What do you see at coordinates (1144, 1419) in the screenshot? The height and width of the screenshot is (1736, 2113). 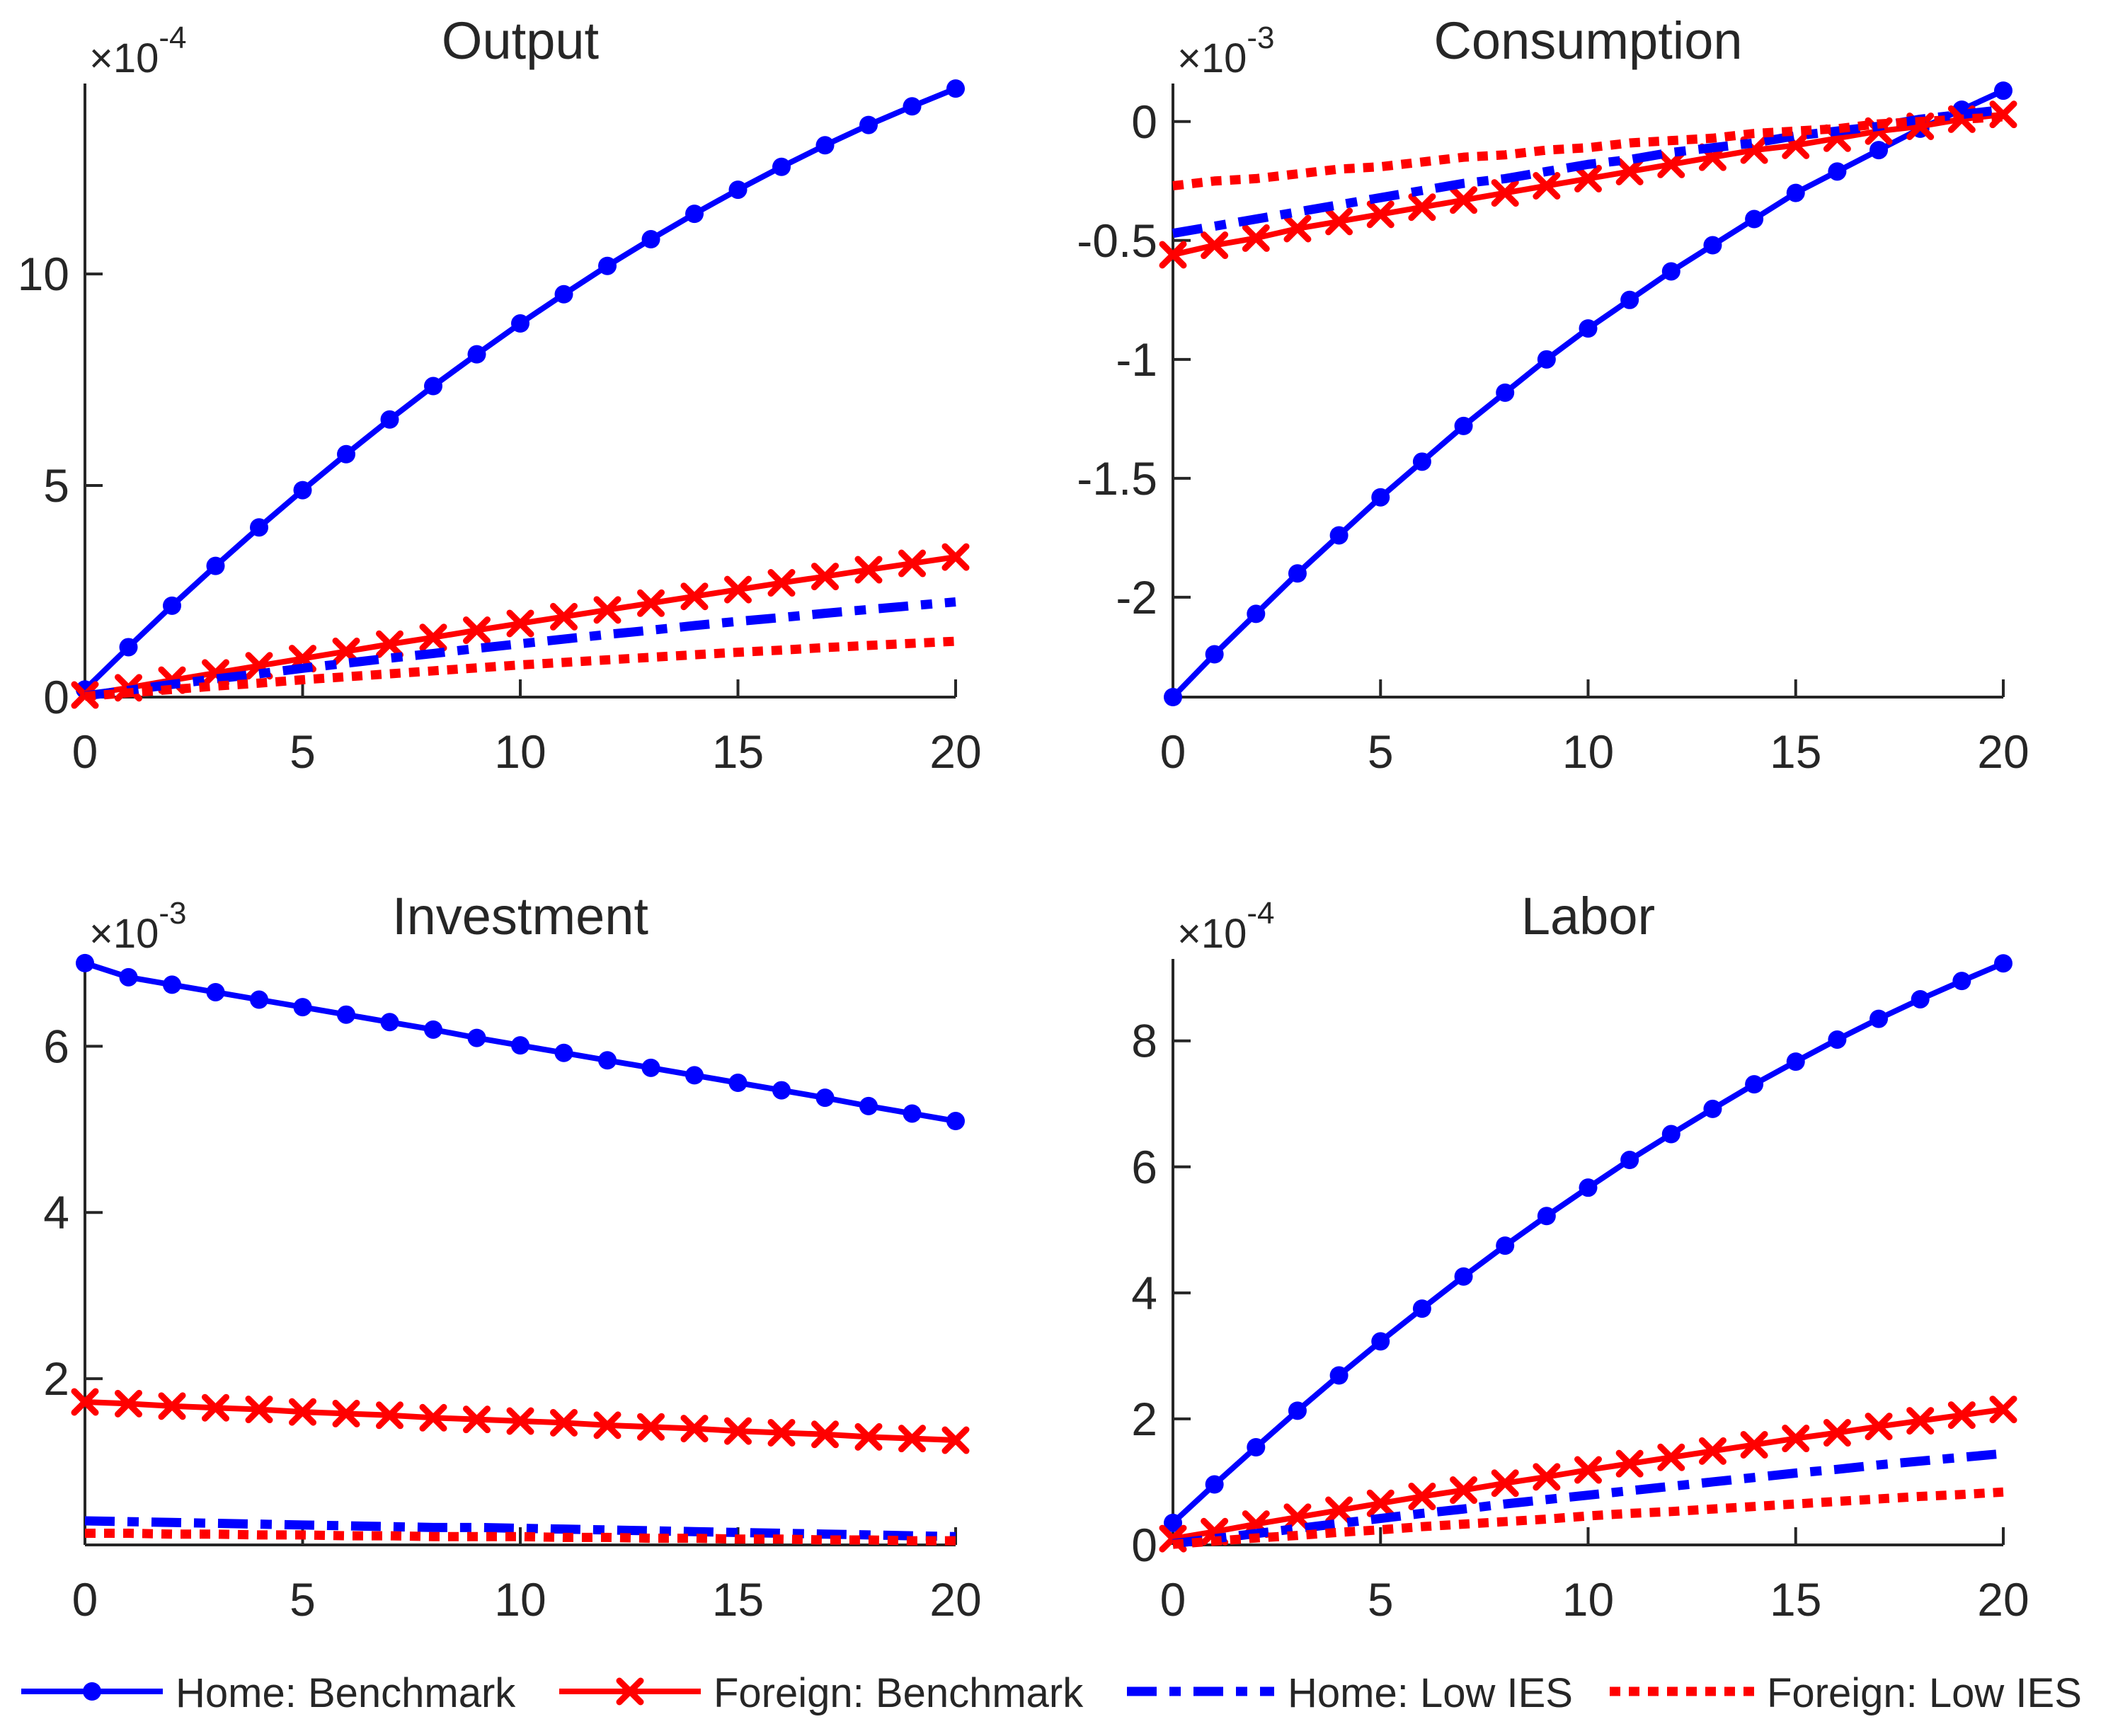 I see `y-tick-label: 2` at bounding box center [1144, 1419].